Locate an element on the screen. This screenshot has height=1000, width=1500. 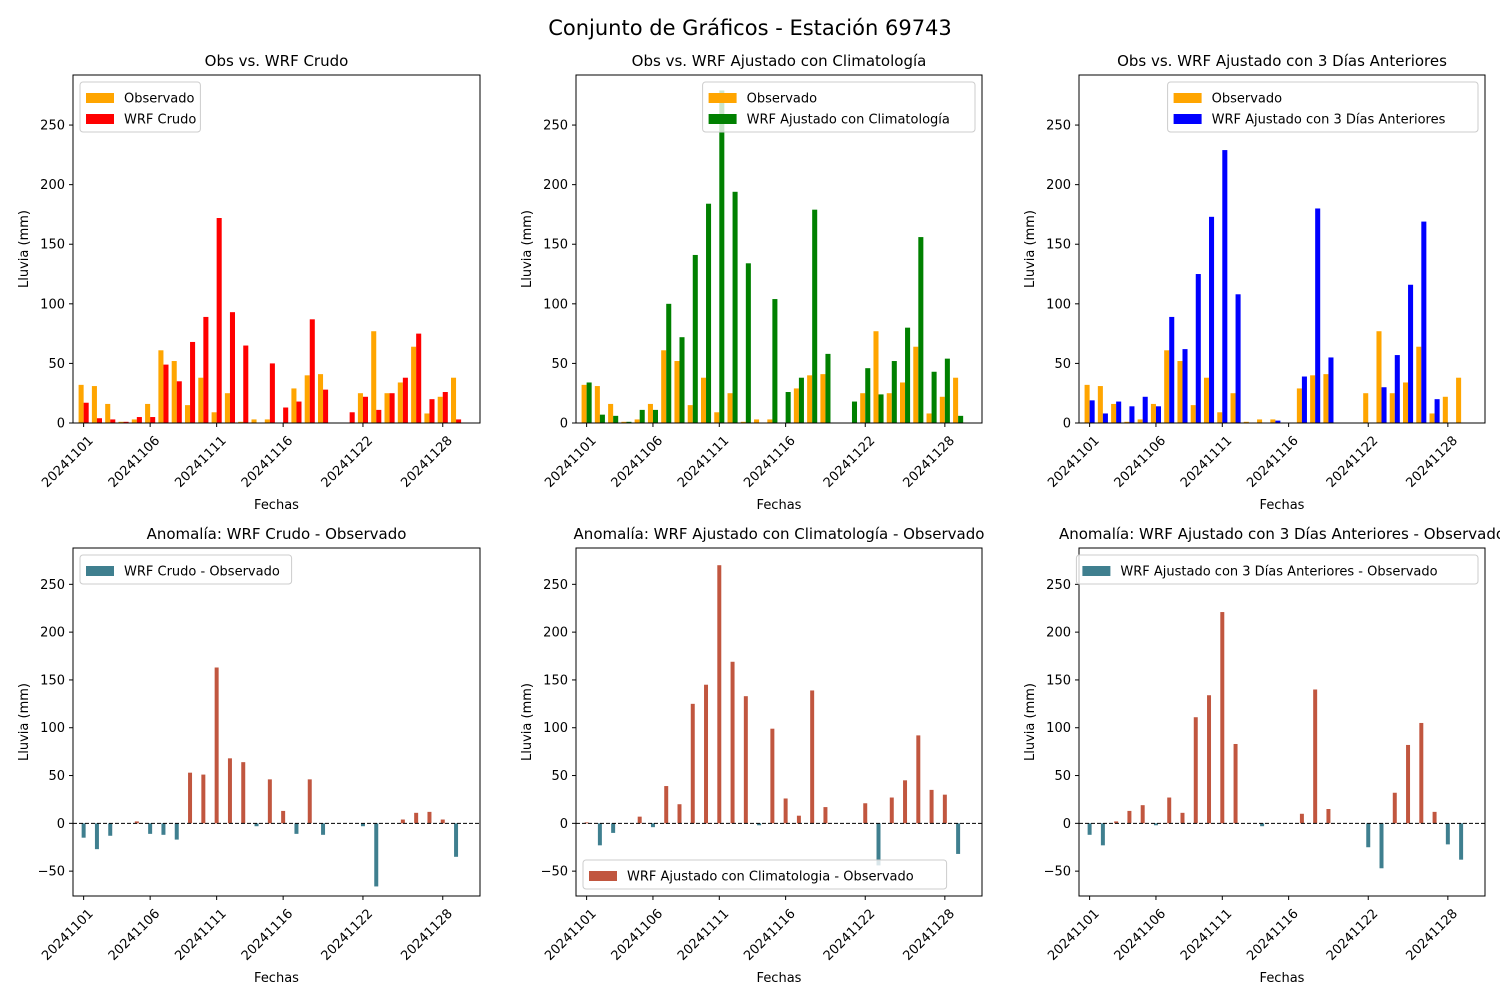
y-tick-label: 250 is located at coordinates (52, 126).